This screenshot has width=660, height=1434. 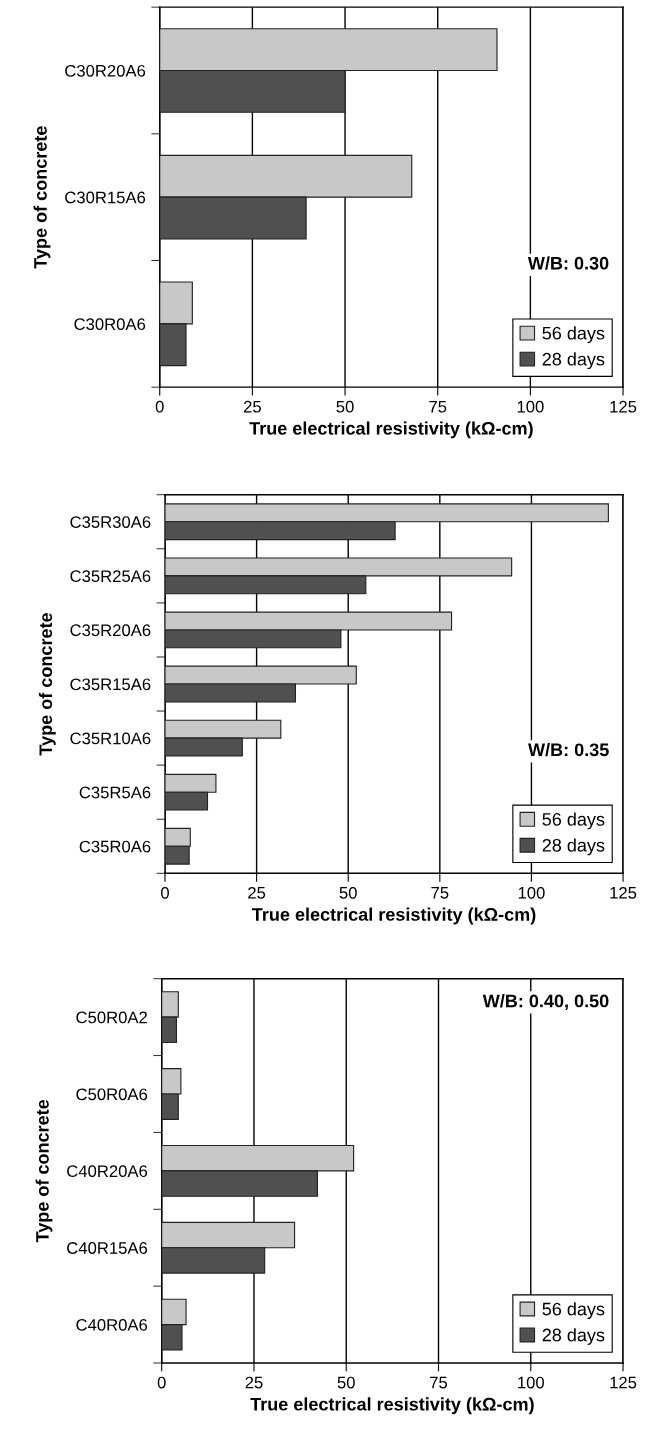 I want to click on y-tick-label: C35R10A6, so click(x=110, y=738).